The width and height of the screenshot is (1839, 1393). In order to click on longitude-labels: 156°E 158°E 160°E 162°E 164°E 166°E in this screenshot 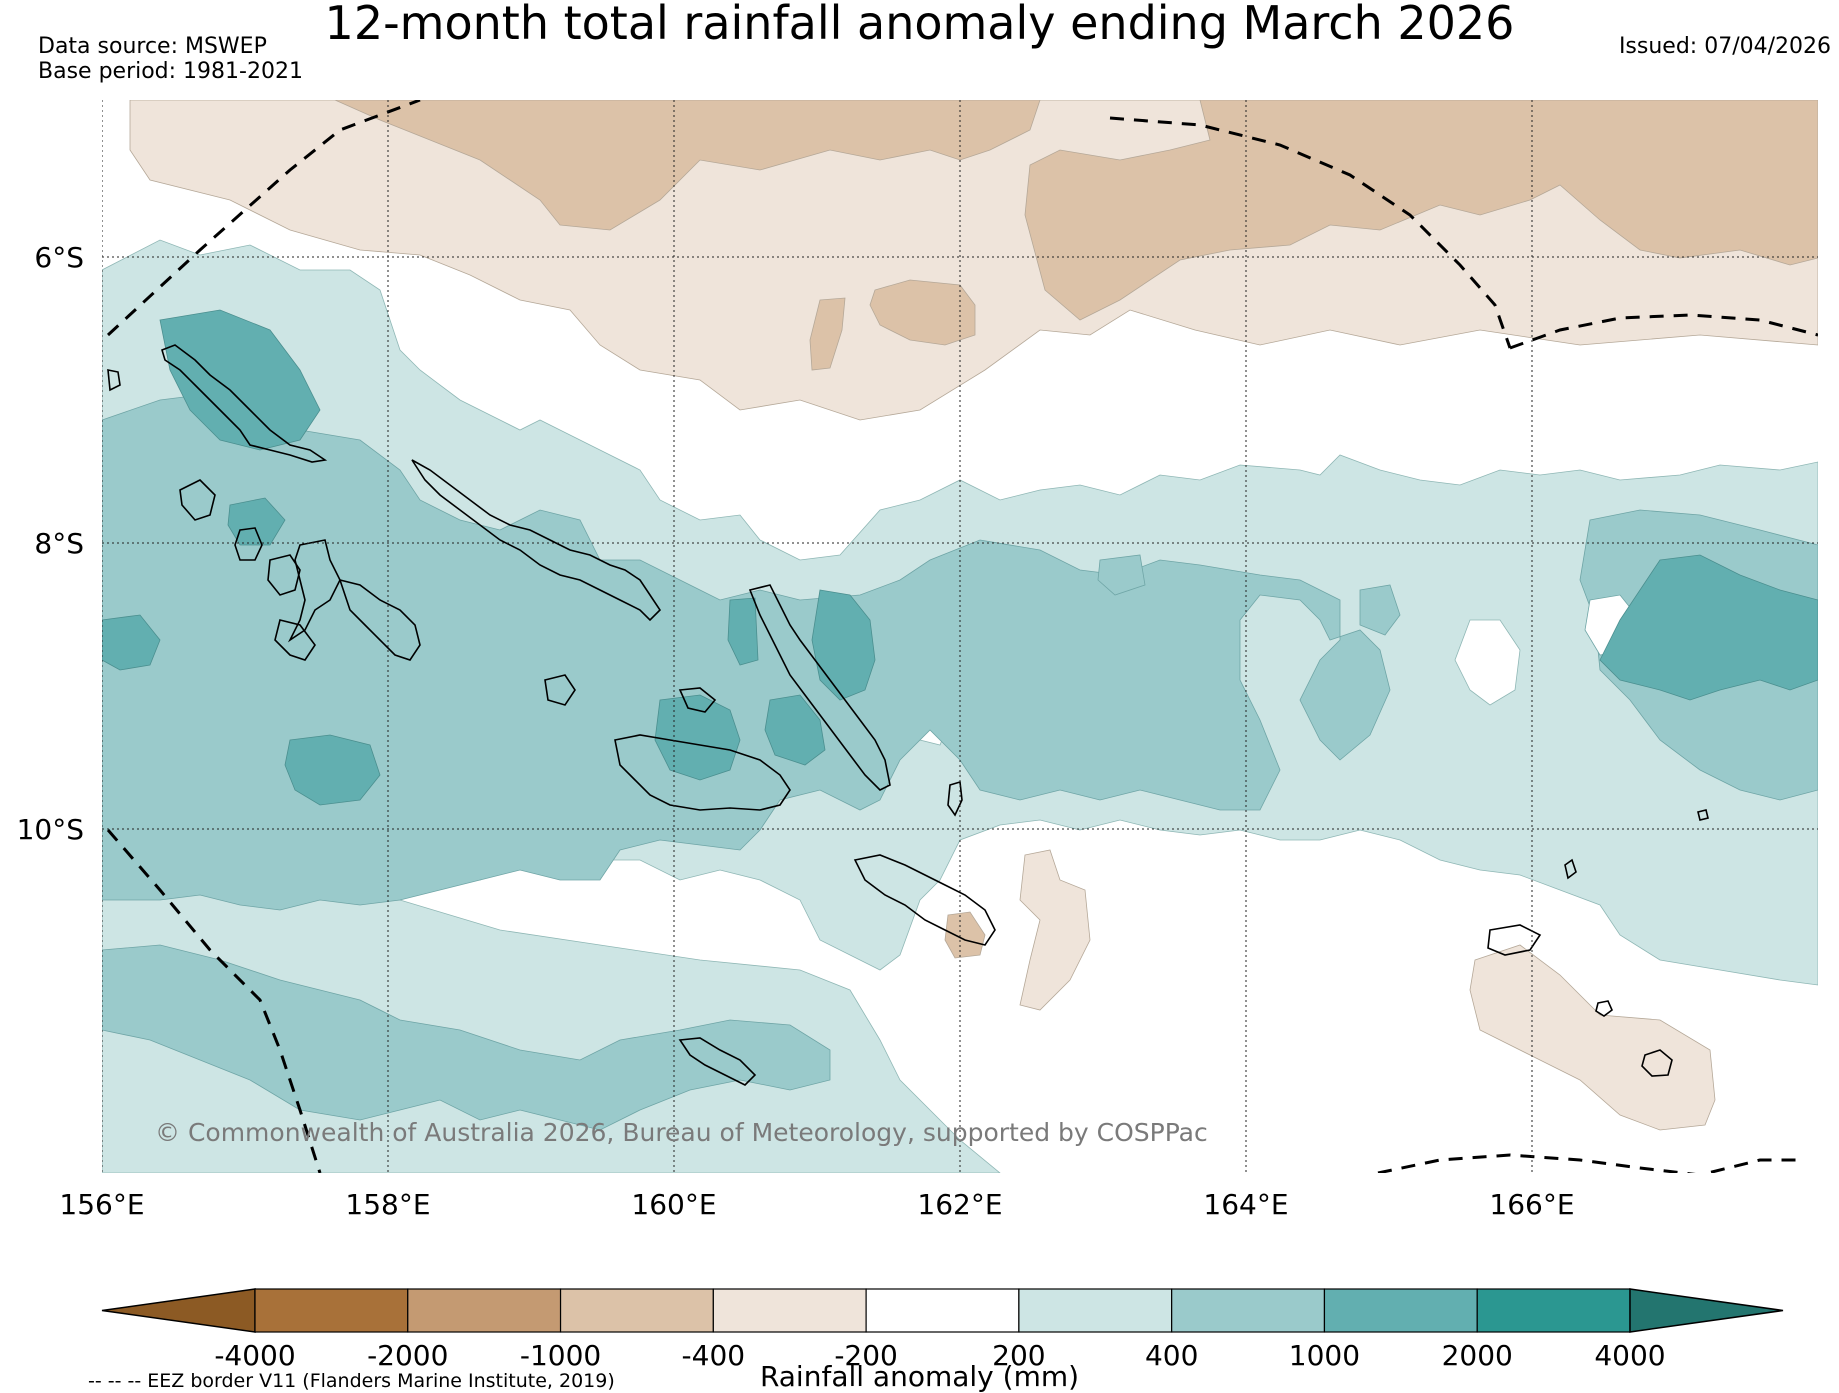, I will do `click(816, 1204)`.